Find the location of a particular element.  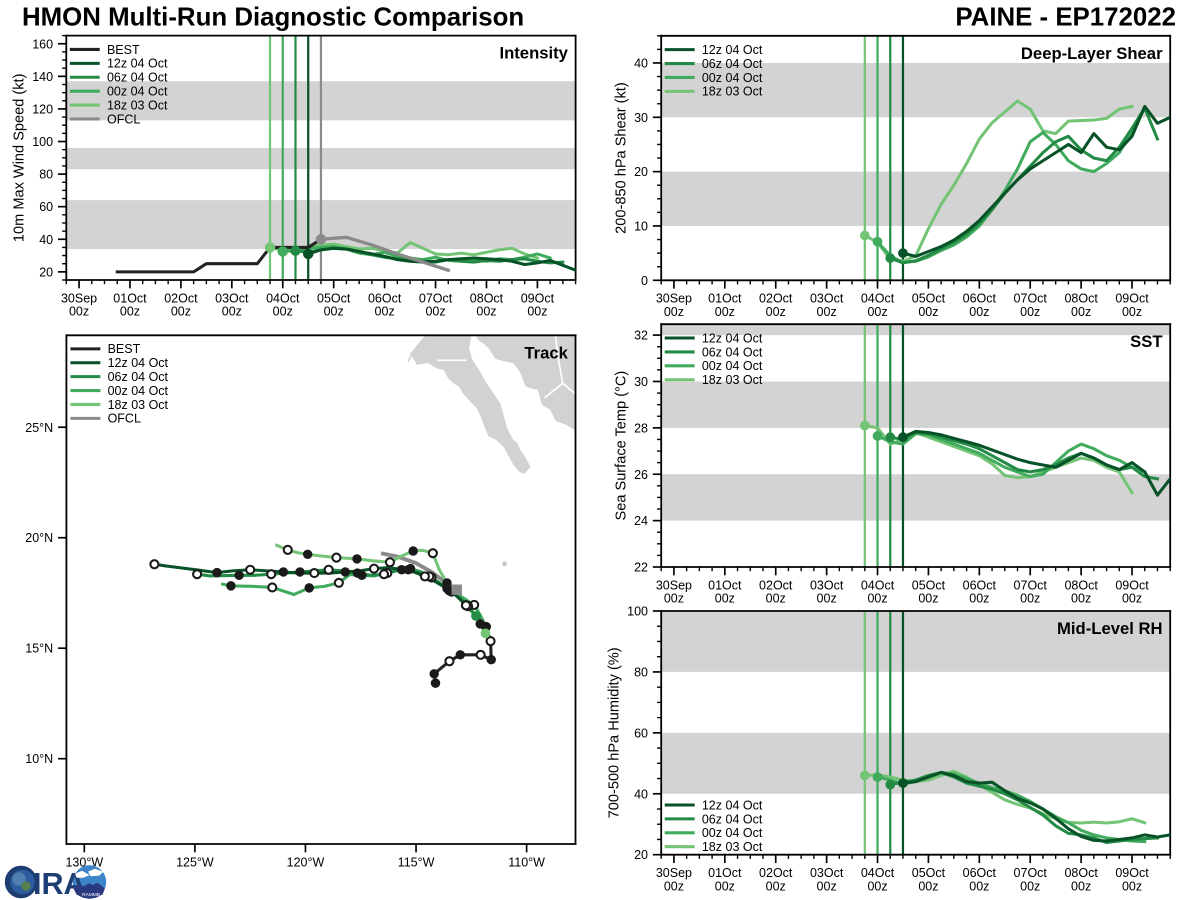

svg-text: 120 is located at coordinates (42, 109).